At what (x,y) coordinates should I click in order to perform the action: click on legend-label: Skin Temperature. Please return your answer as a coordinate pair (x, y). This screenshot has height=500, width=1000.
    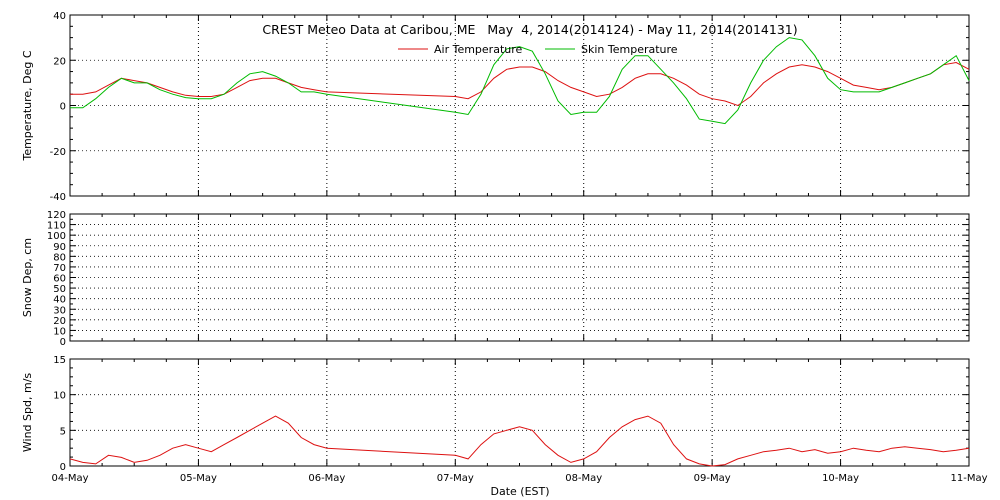
    Looking at the image, I should click on (629, 49).